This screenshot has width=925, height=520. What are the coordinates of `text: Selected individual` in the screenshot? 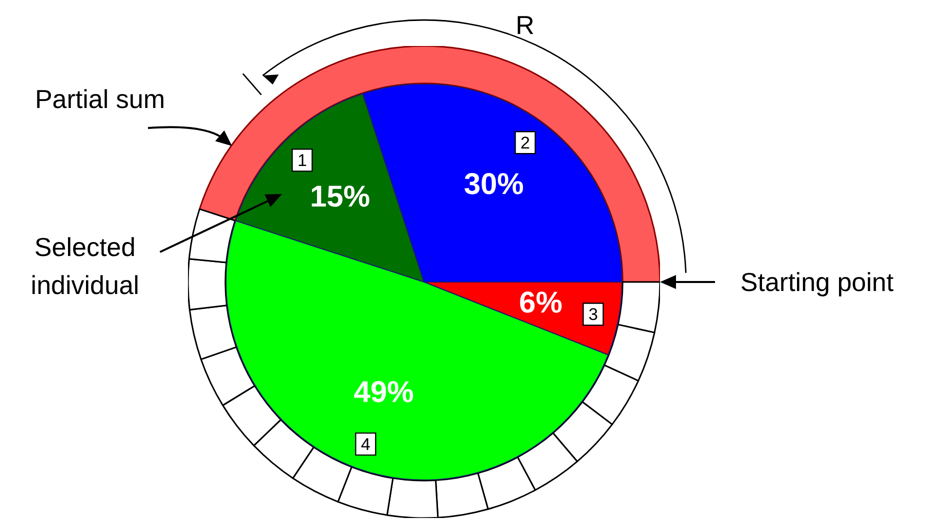 It's located at (85, 266).